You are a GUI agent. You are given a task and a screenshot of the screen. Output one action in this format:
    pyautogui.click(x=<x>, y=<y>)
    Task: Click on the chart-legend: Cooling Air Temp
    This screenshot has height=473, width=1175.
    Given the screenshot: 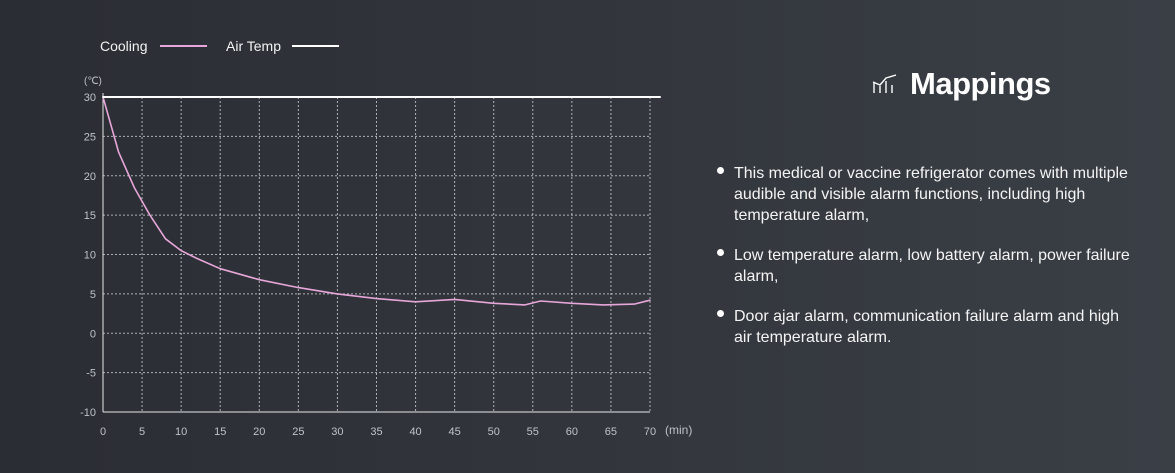 What is the action you would take?
    pyautogui.click(x=219, y=46)
    